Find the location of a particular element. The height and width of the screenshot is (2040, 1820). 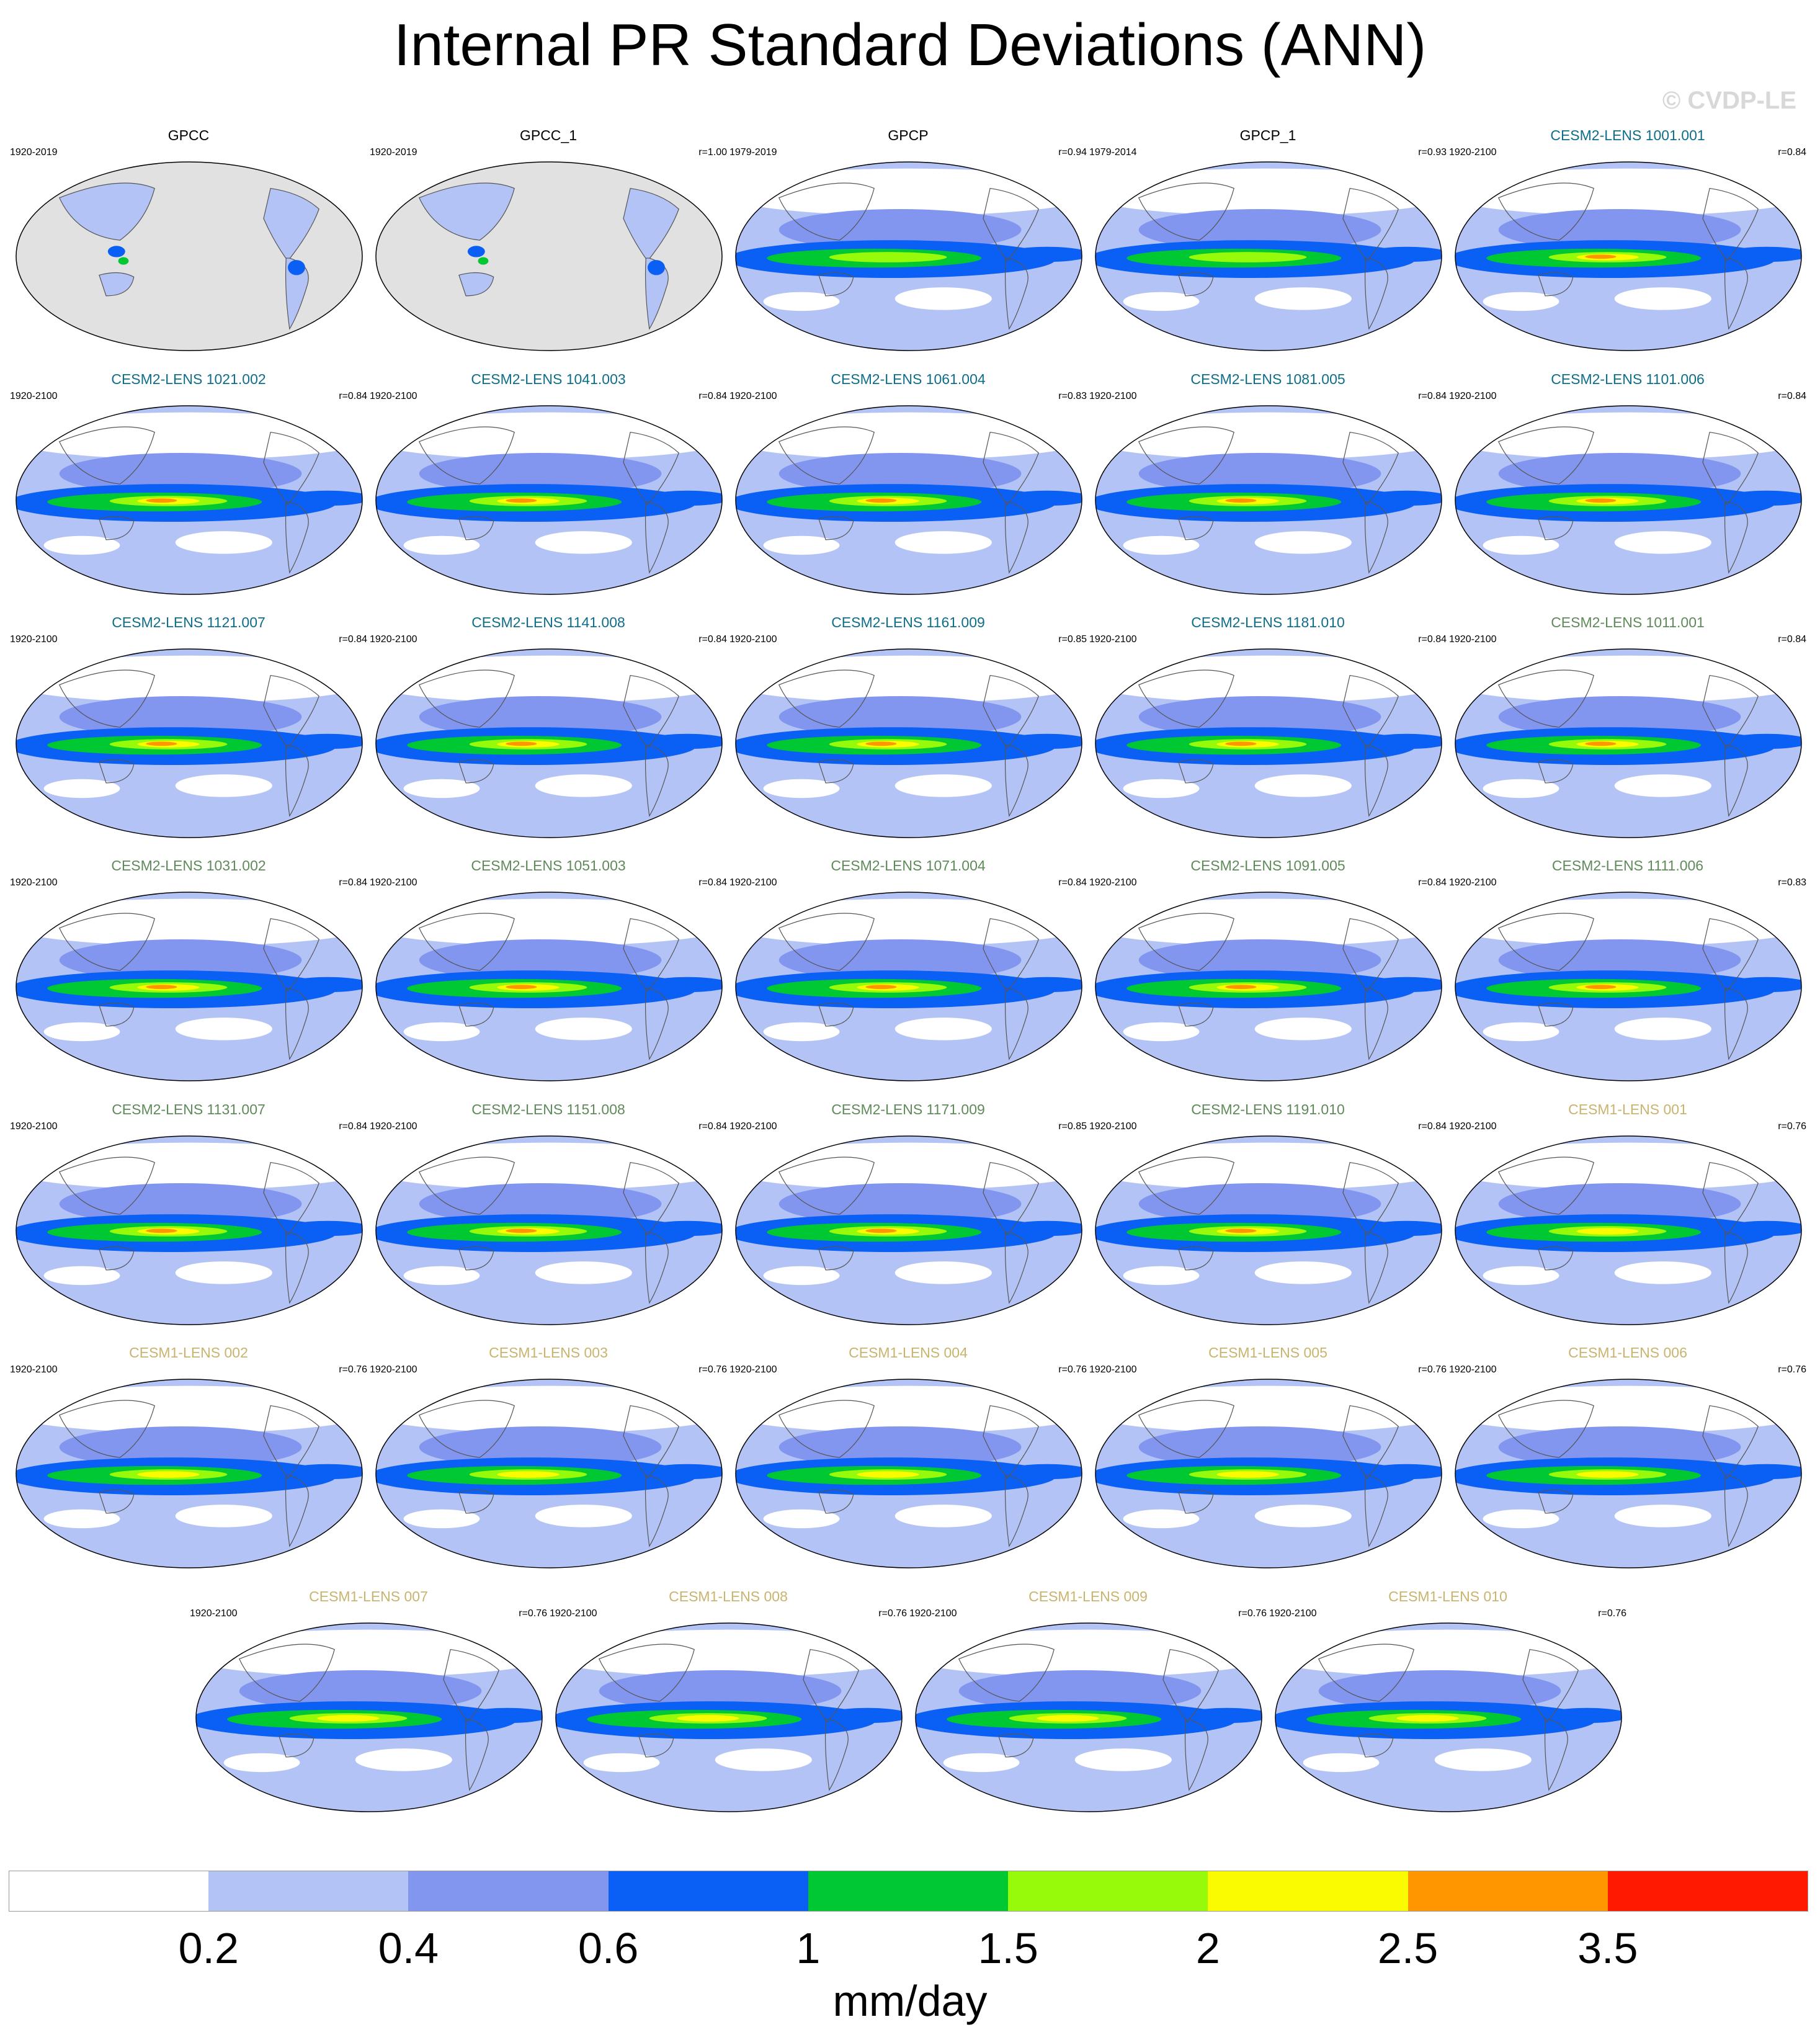

map-panel: CESM2-LENS 1121.007 1920-2100 r=0.84 is located at coordinates (188, 735).